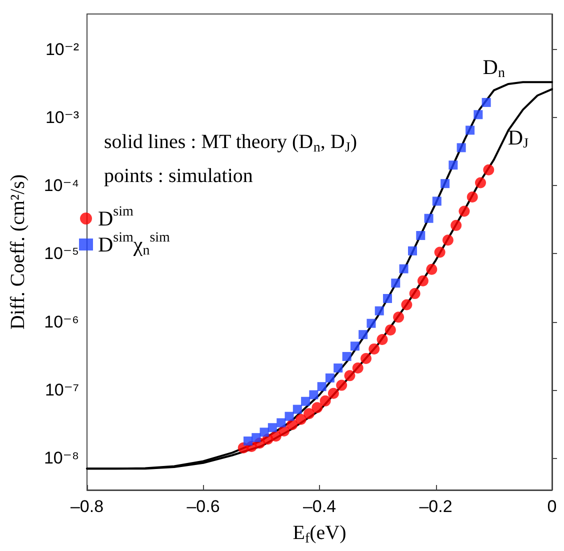  Describe the element at coordinates (203, 506) in the screenshot. I see `x-tick-label: –0.6` at that location.